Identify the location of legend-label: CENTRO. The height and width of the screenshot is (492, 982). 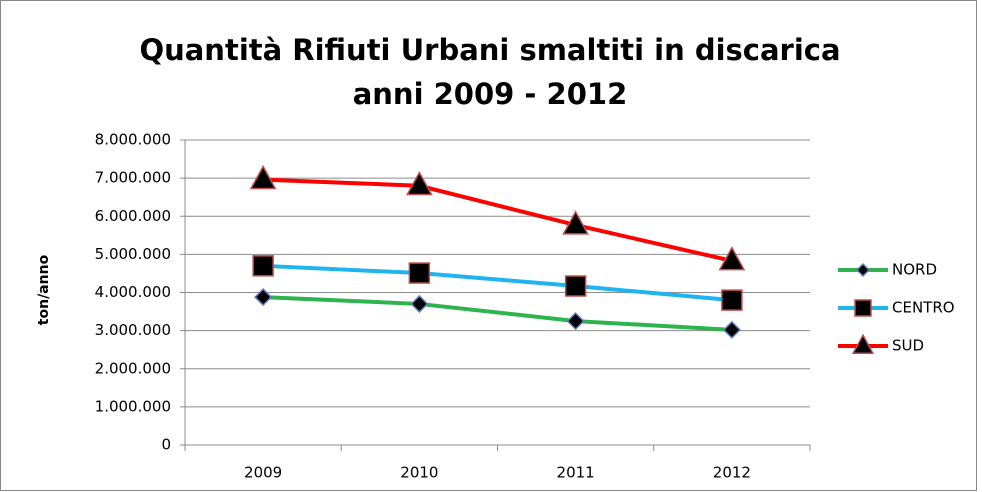
(923, 308).